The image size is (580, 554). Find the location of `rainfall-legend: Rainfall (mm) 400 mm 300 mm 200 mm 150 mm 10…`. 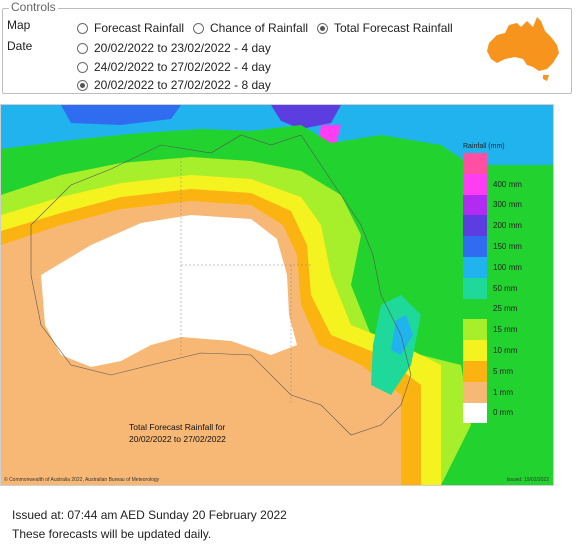

rainfall-legend: Rainfall (mm) 400 mm 300 mm 200 mm 150 mm 10… is located at coordinates (507, 283).